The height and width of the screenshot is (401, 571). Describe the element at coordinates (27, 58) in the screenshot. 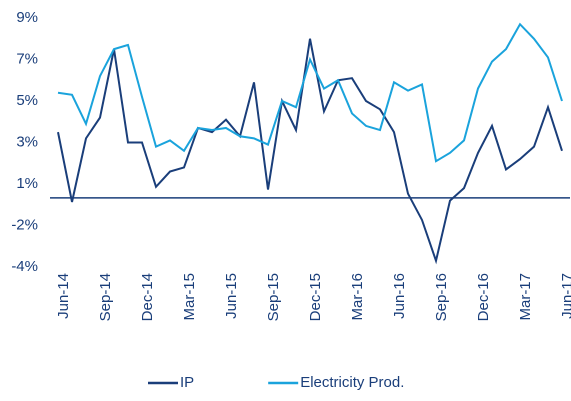

I see `y-tick-label: 7%` at that location.